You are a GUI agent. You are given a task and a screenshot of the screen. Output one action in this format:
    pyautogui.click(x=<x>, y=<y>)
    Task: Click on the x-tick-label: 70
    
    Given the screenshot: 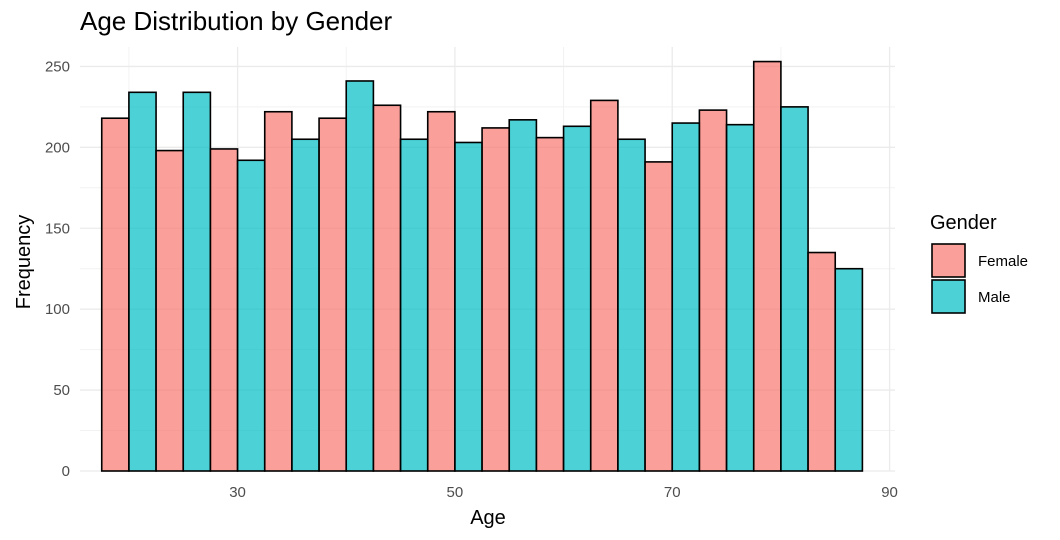 What is the action you would take?
    pyautogui.click(x=672, y=492)
    